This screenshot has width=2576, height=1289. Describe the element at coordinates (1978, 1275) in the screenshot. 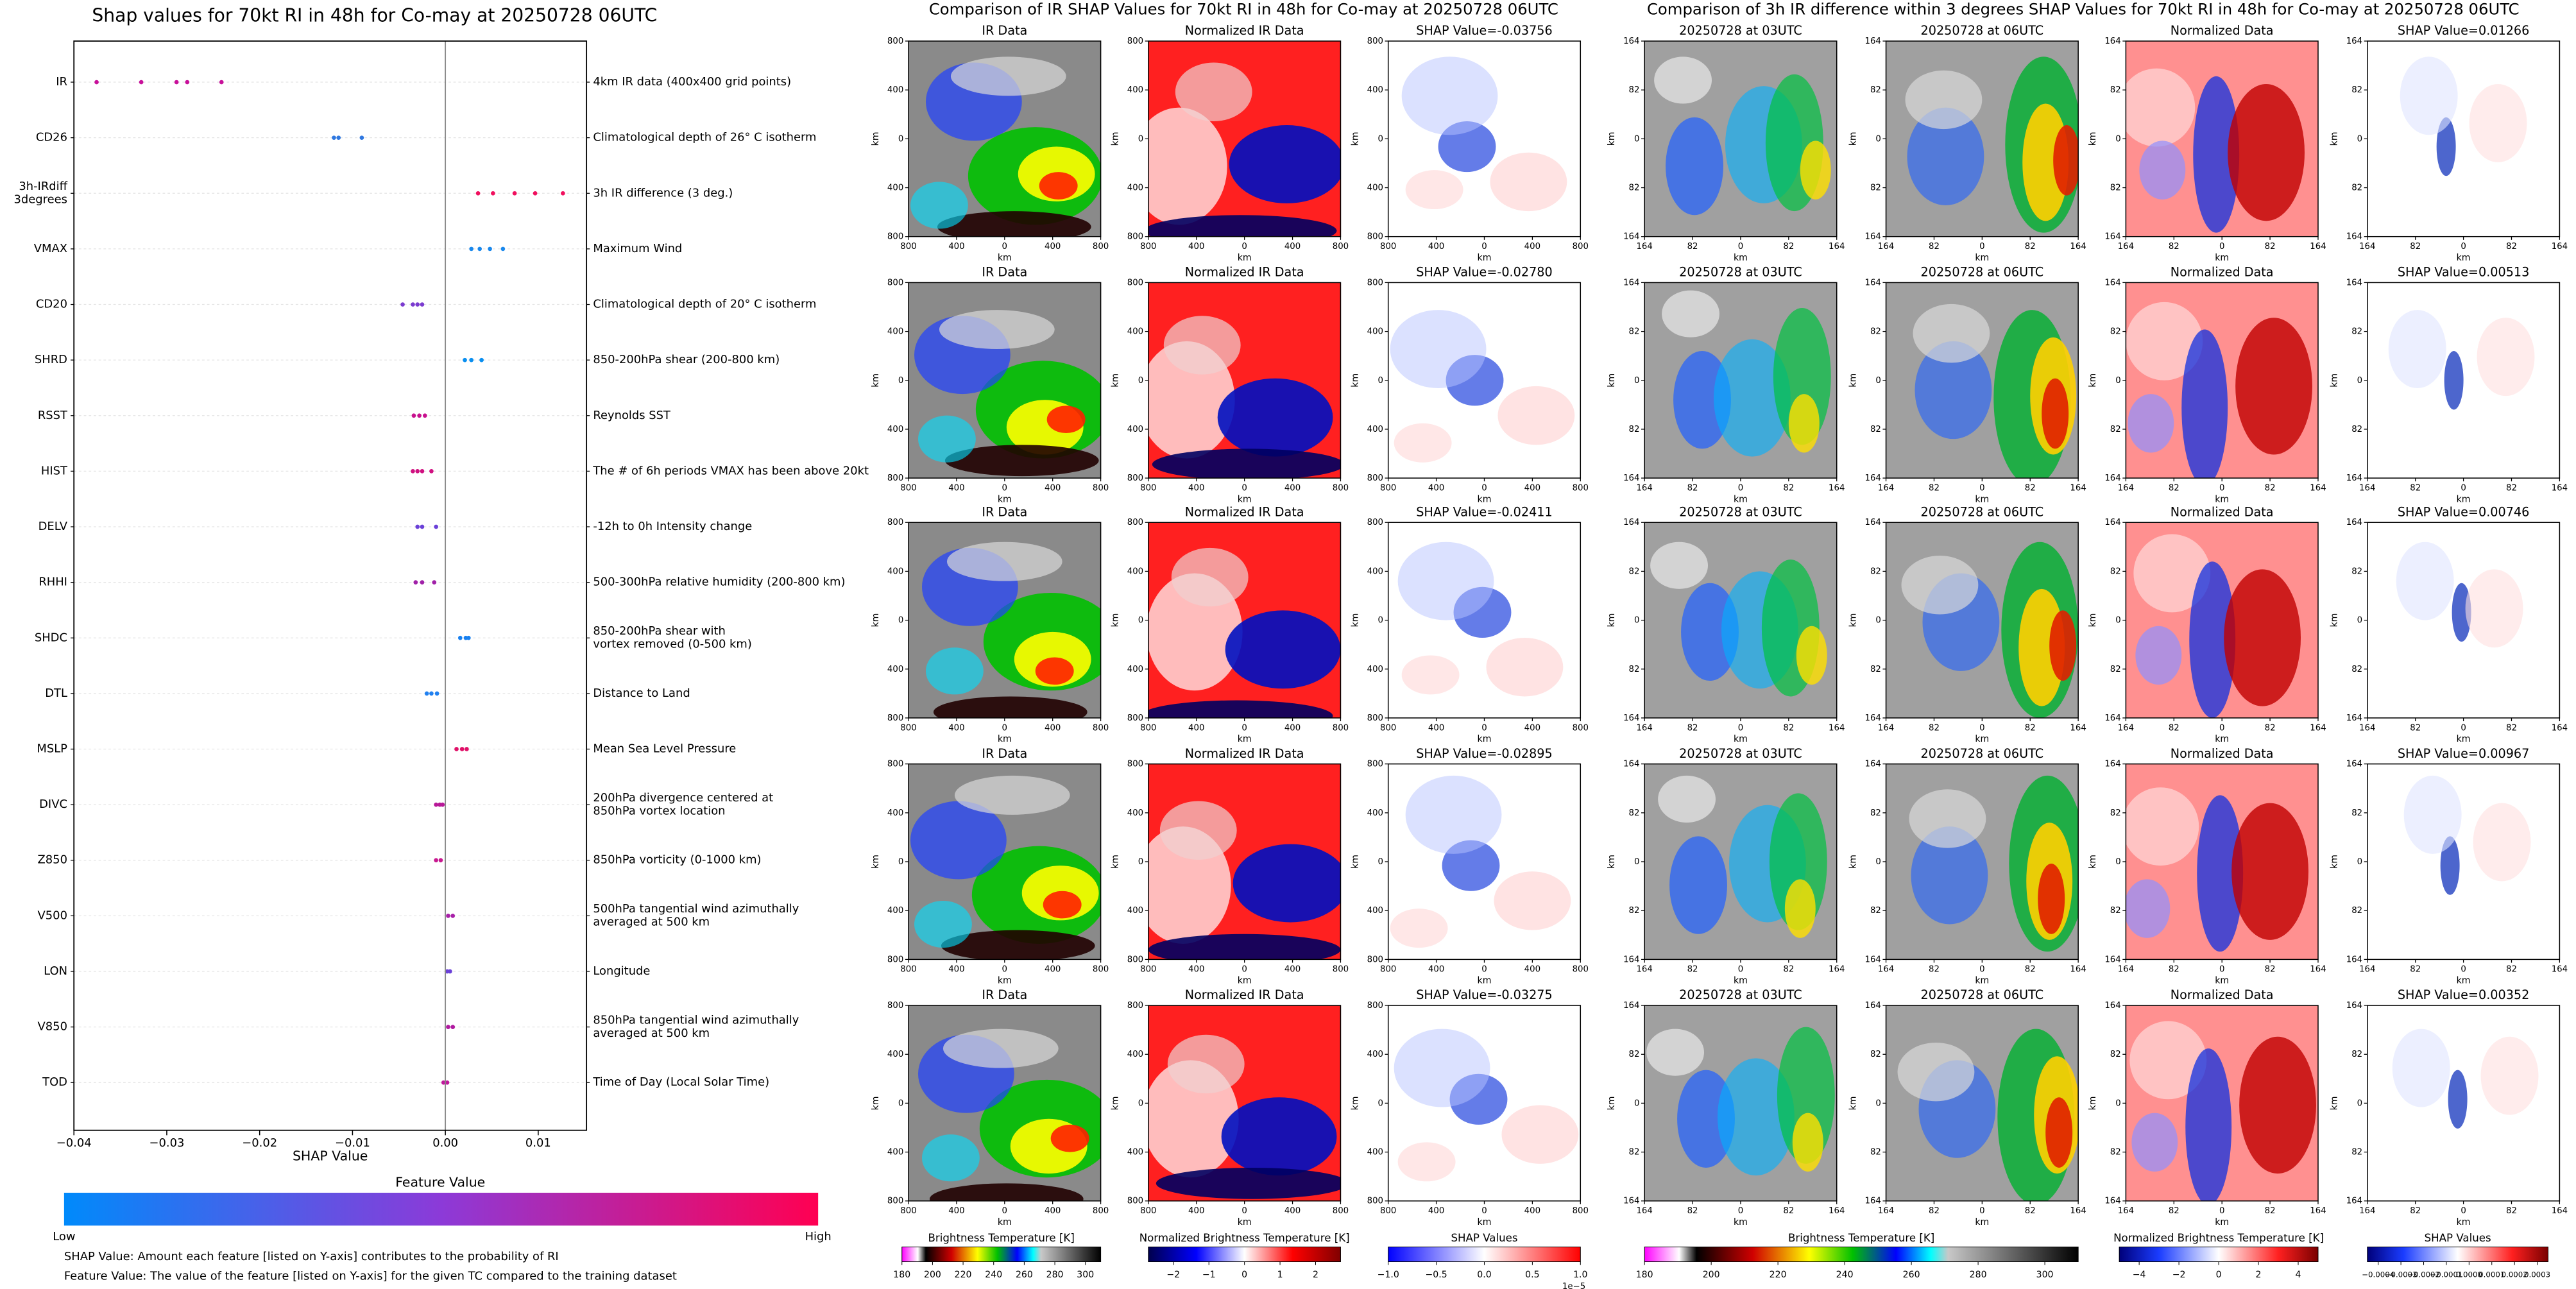

I see `colorbar-tick-label: 280` at that location.